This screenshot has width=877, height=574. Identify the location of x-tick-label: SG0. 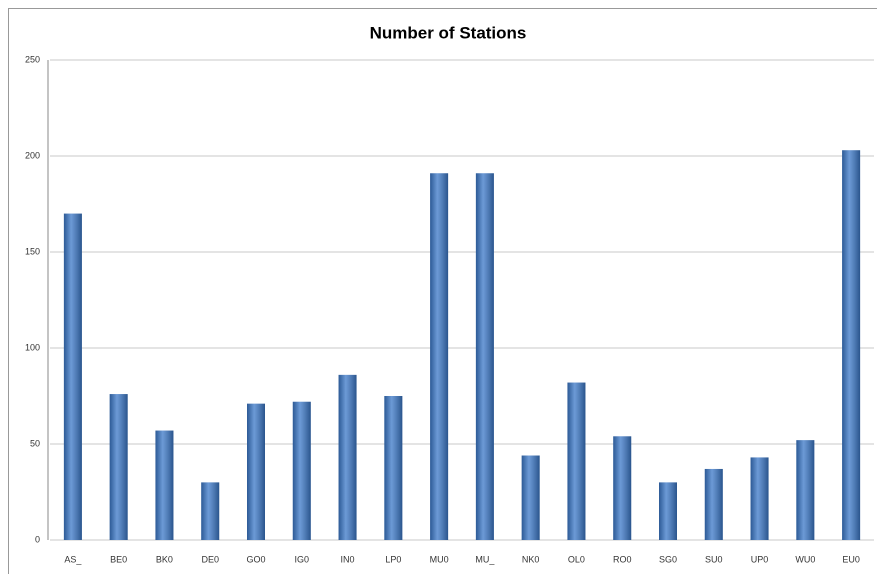
(668, 559).